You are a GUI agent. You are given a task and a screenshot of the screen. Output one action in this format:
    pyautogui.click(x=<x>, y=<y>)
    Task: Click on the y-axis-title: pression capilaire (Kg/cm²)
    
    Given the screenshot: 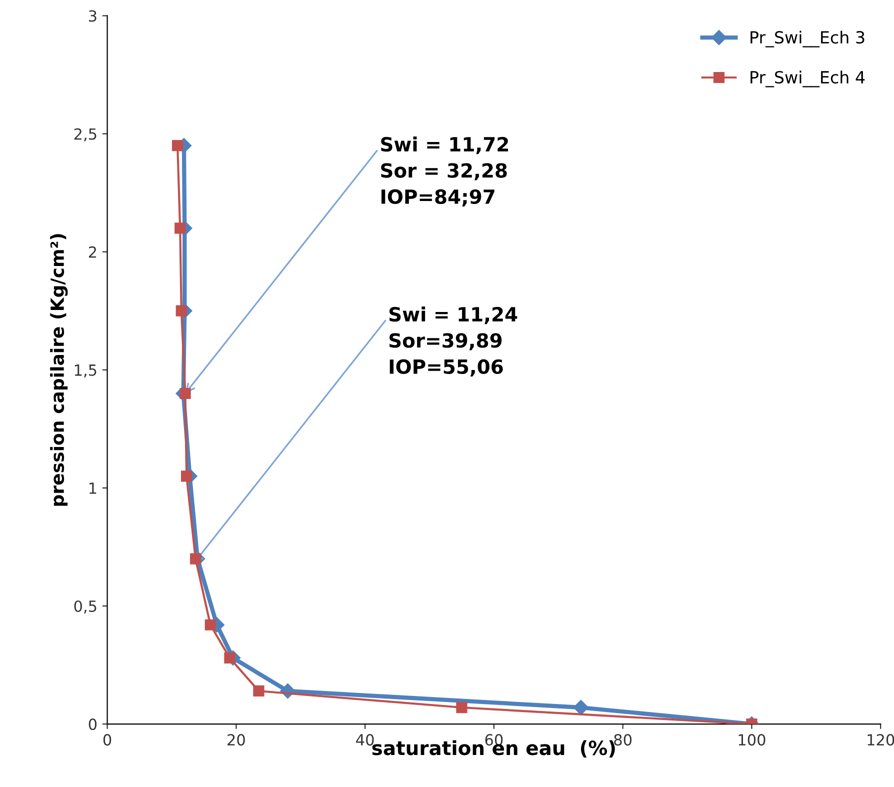 What is the action you would take?
    pyautogui.click(x=59, y=370)
    